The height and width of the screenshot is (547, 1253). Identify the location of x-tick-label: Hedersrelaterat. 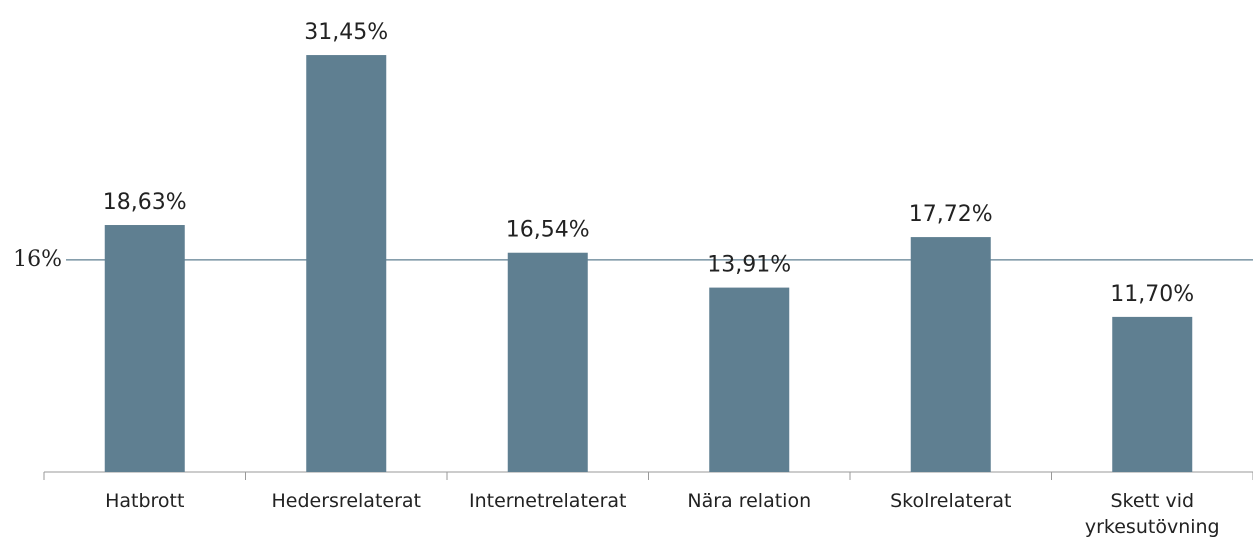
(346, 501).